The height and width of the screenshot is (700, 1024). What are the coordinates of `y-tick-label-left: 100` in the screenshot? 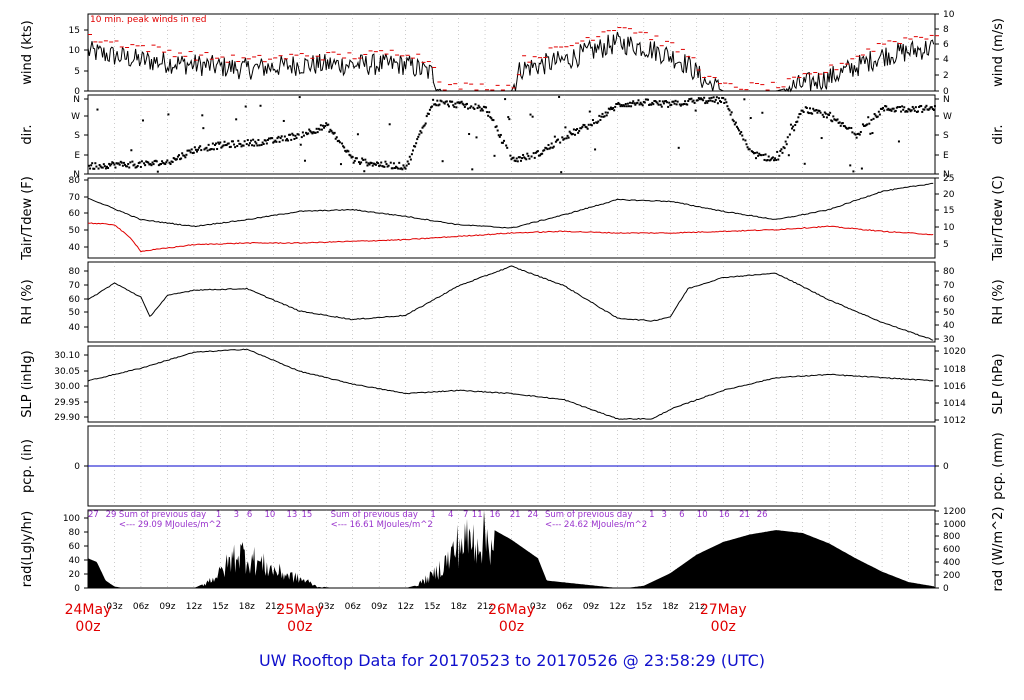 It's located at (71, 519).